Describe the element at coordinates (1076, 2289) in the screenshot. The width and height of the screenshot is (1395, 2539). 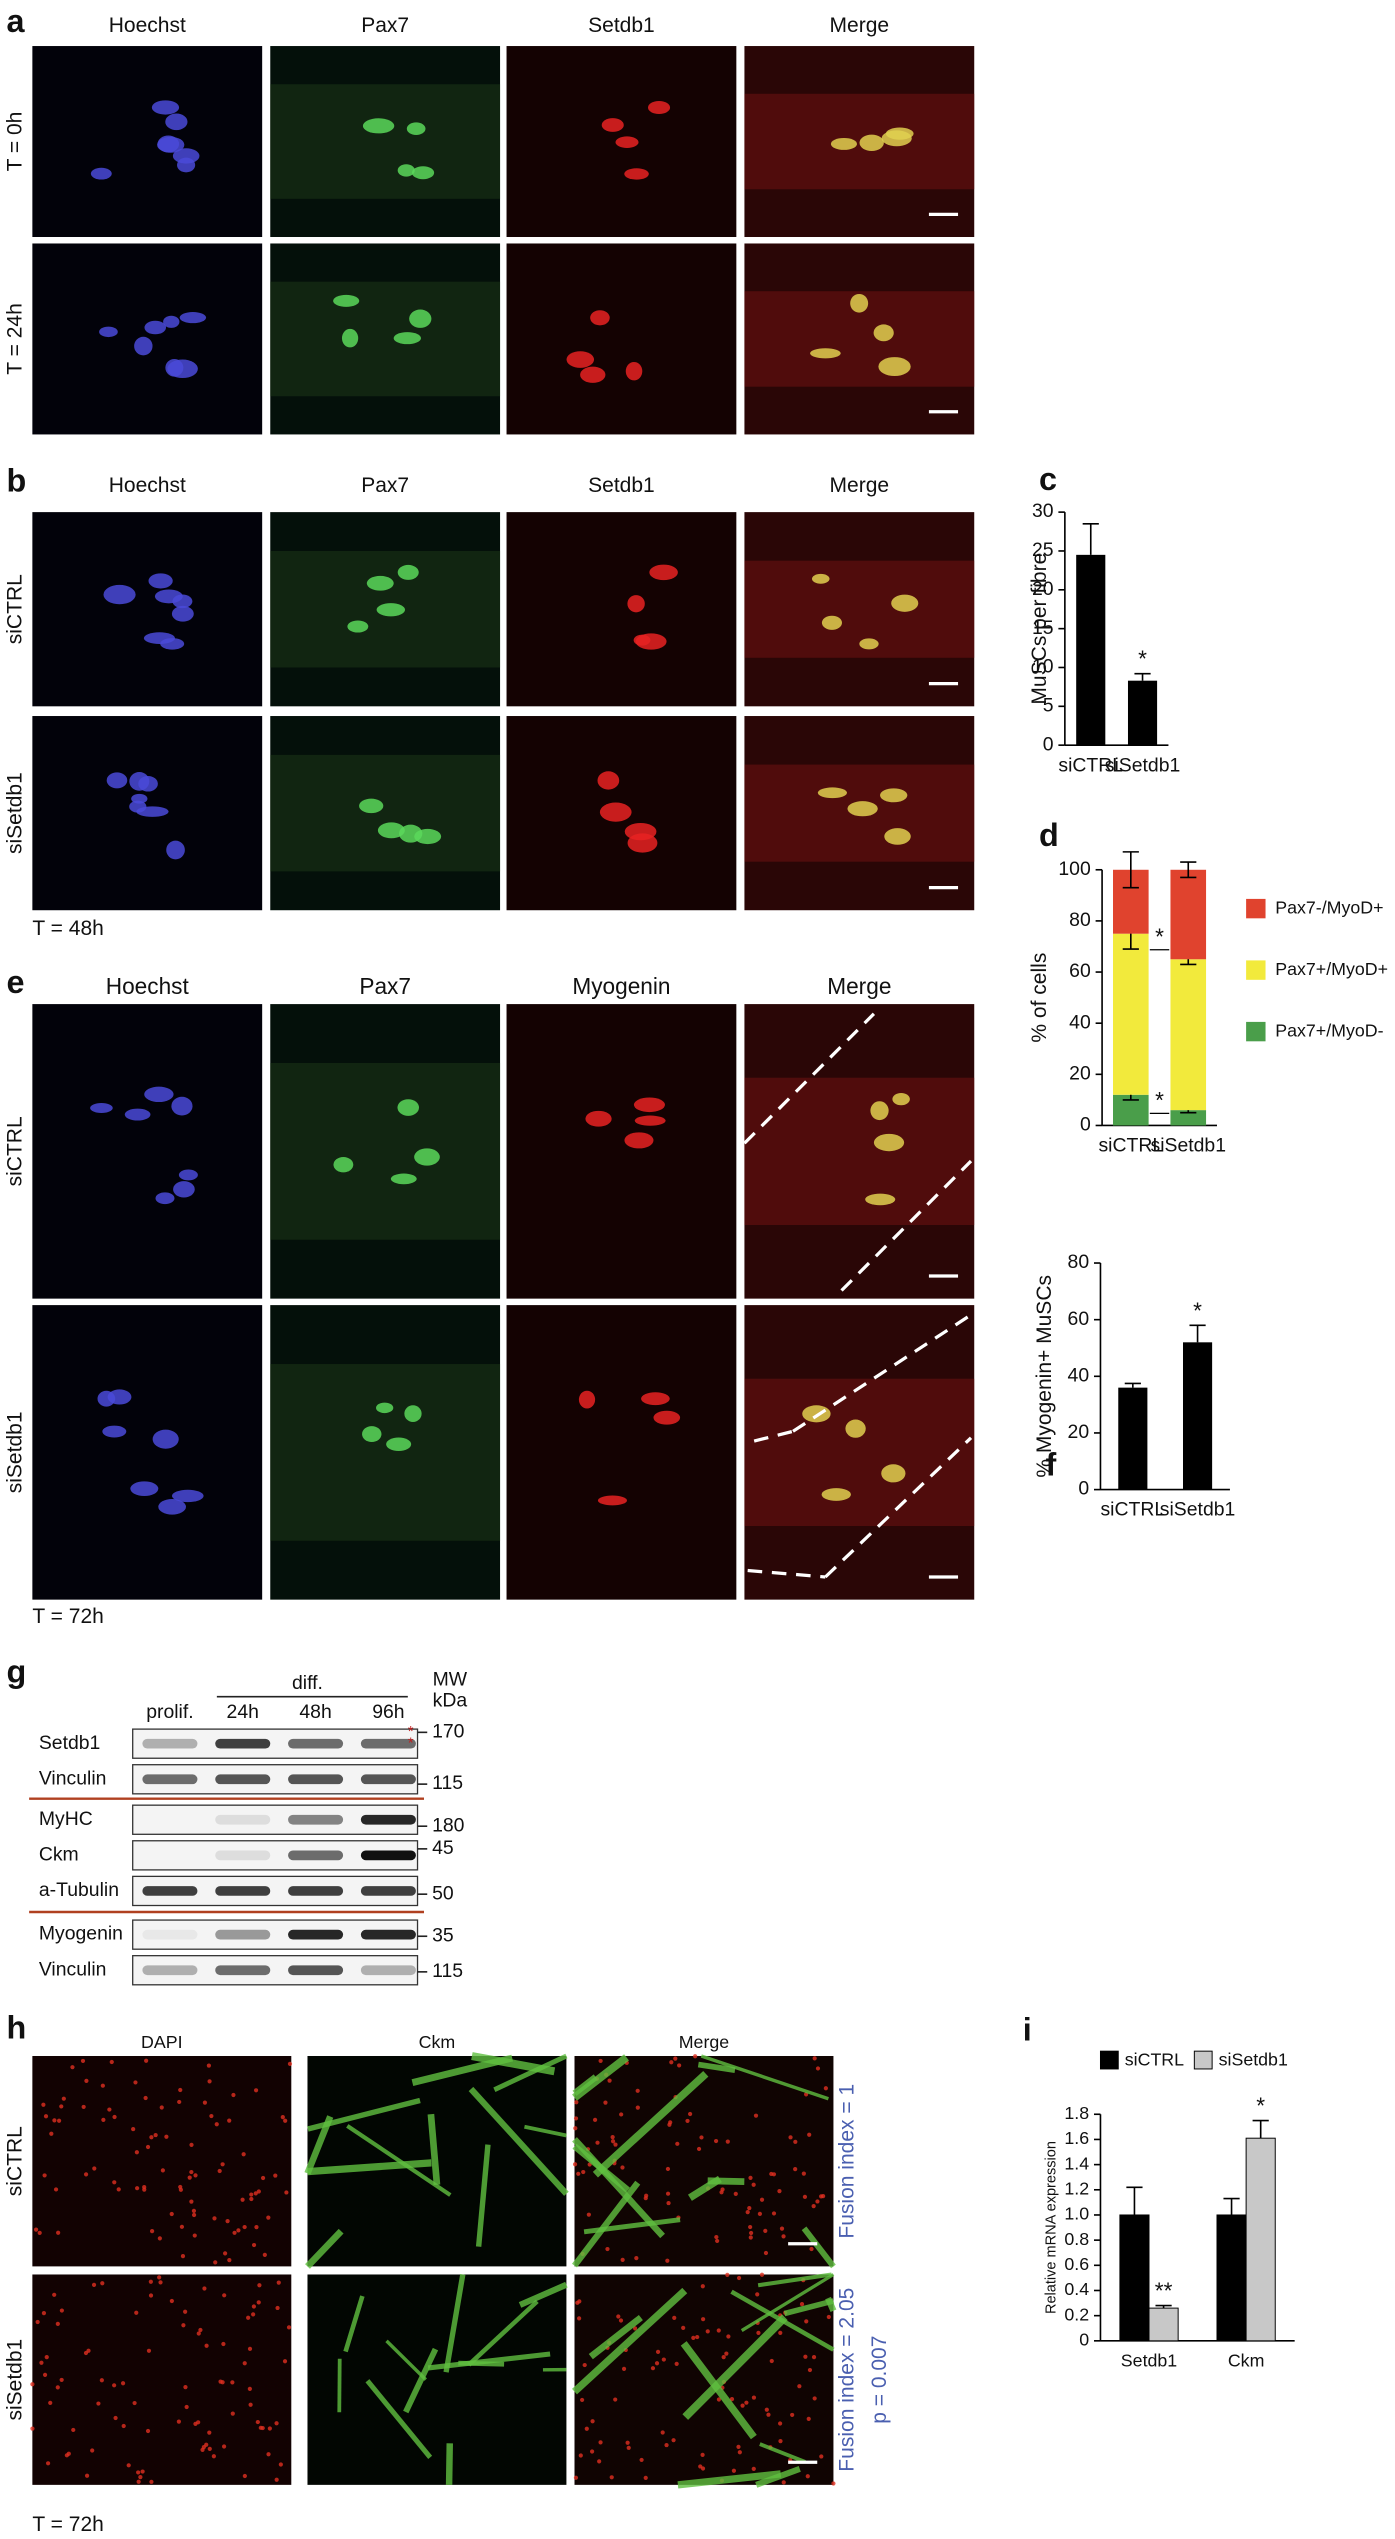
I see `y-tick-label: 0.4` at that location.